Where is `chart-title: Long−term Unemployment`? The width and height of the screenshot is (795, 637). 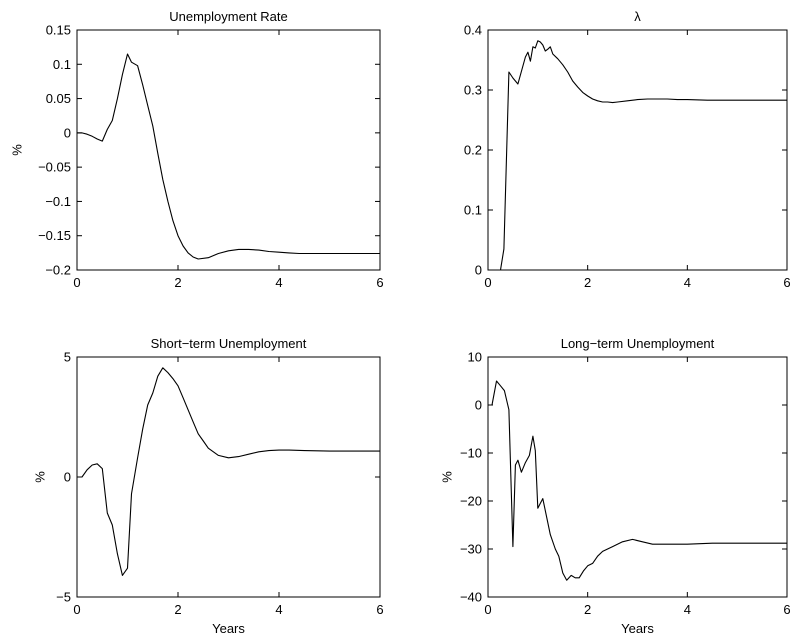 chart-title: Long−term Unemployment is located at coordinates (638, 343).